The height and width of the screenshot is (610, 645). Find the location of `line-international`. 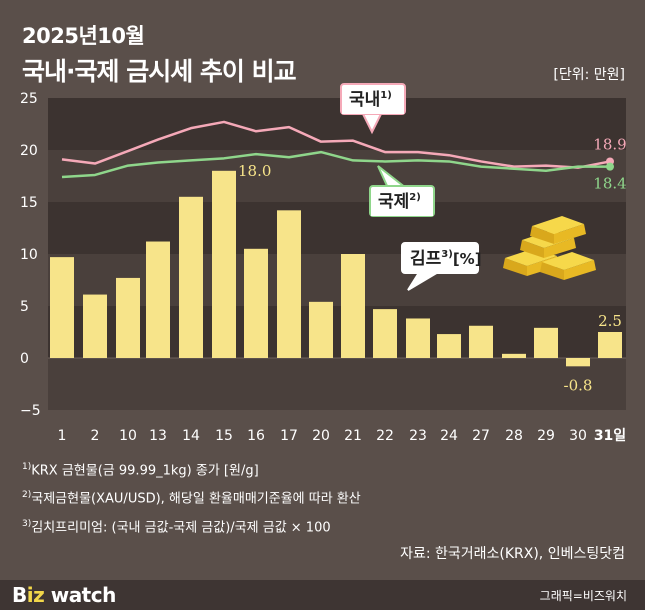

line-international is located at coordinates (335, 164).